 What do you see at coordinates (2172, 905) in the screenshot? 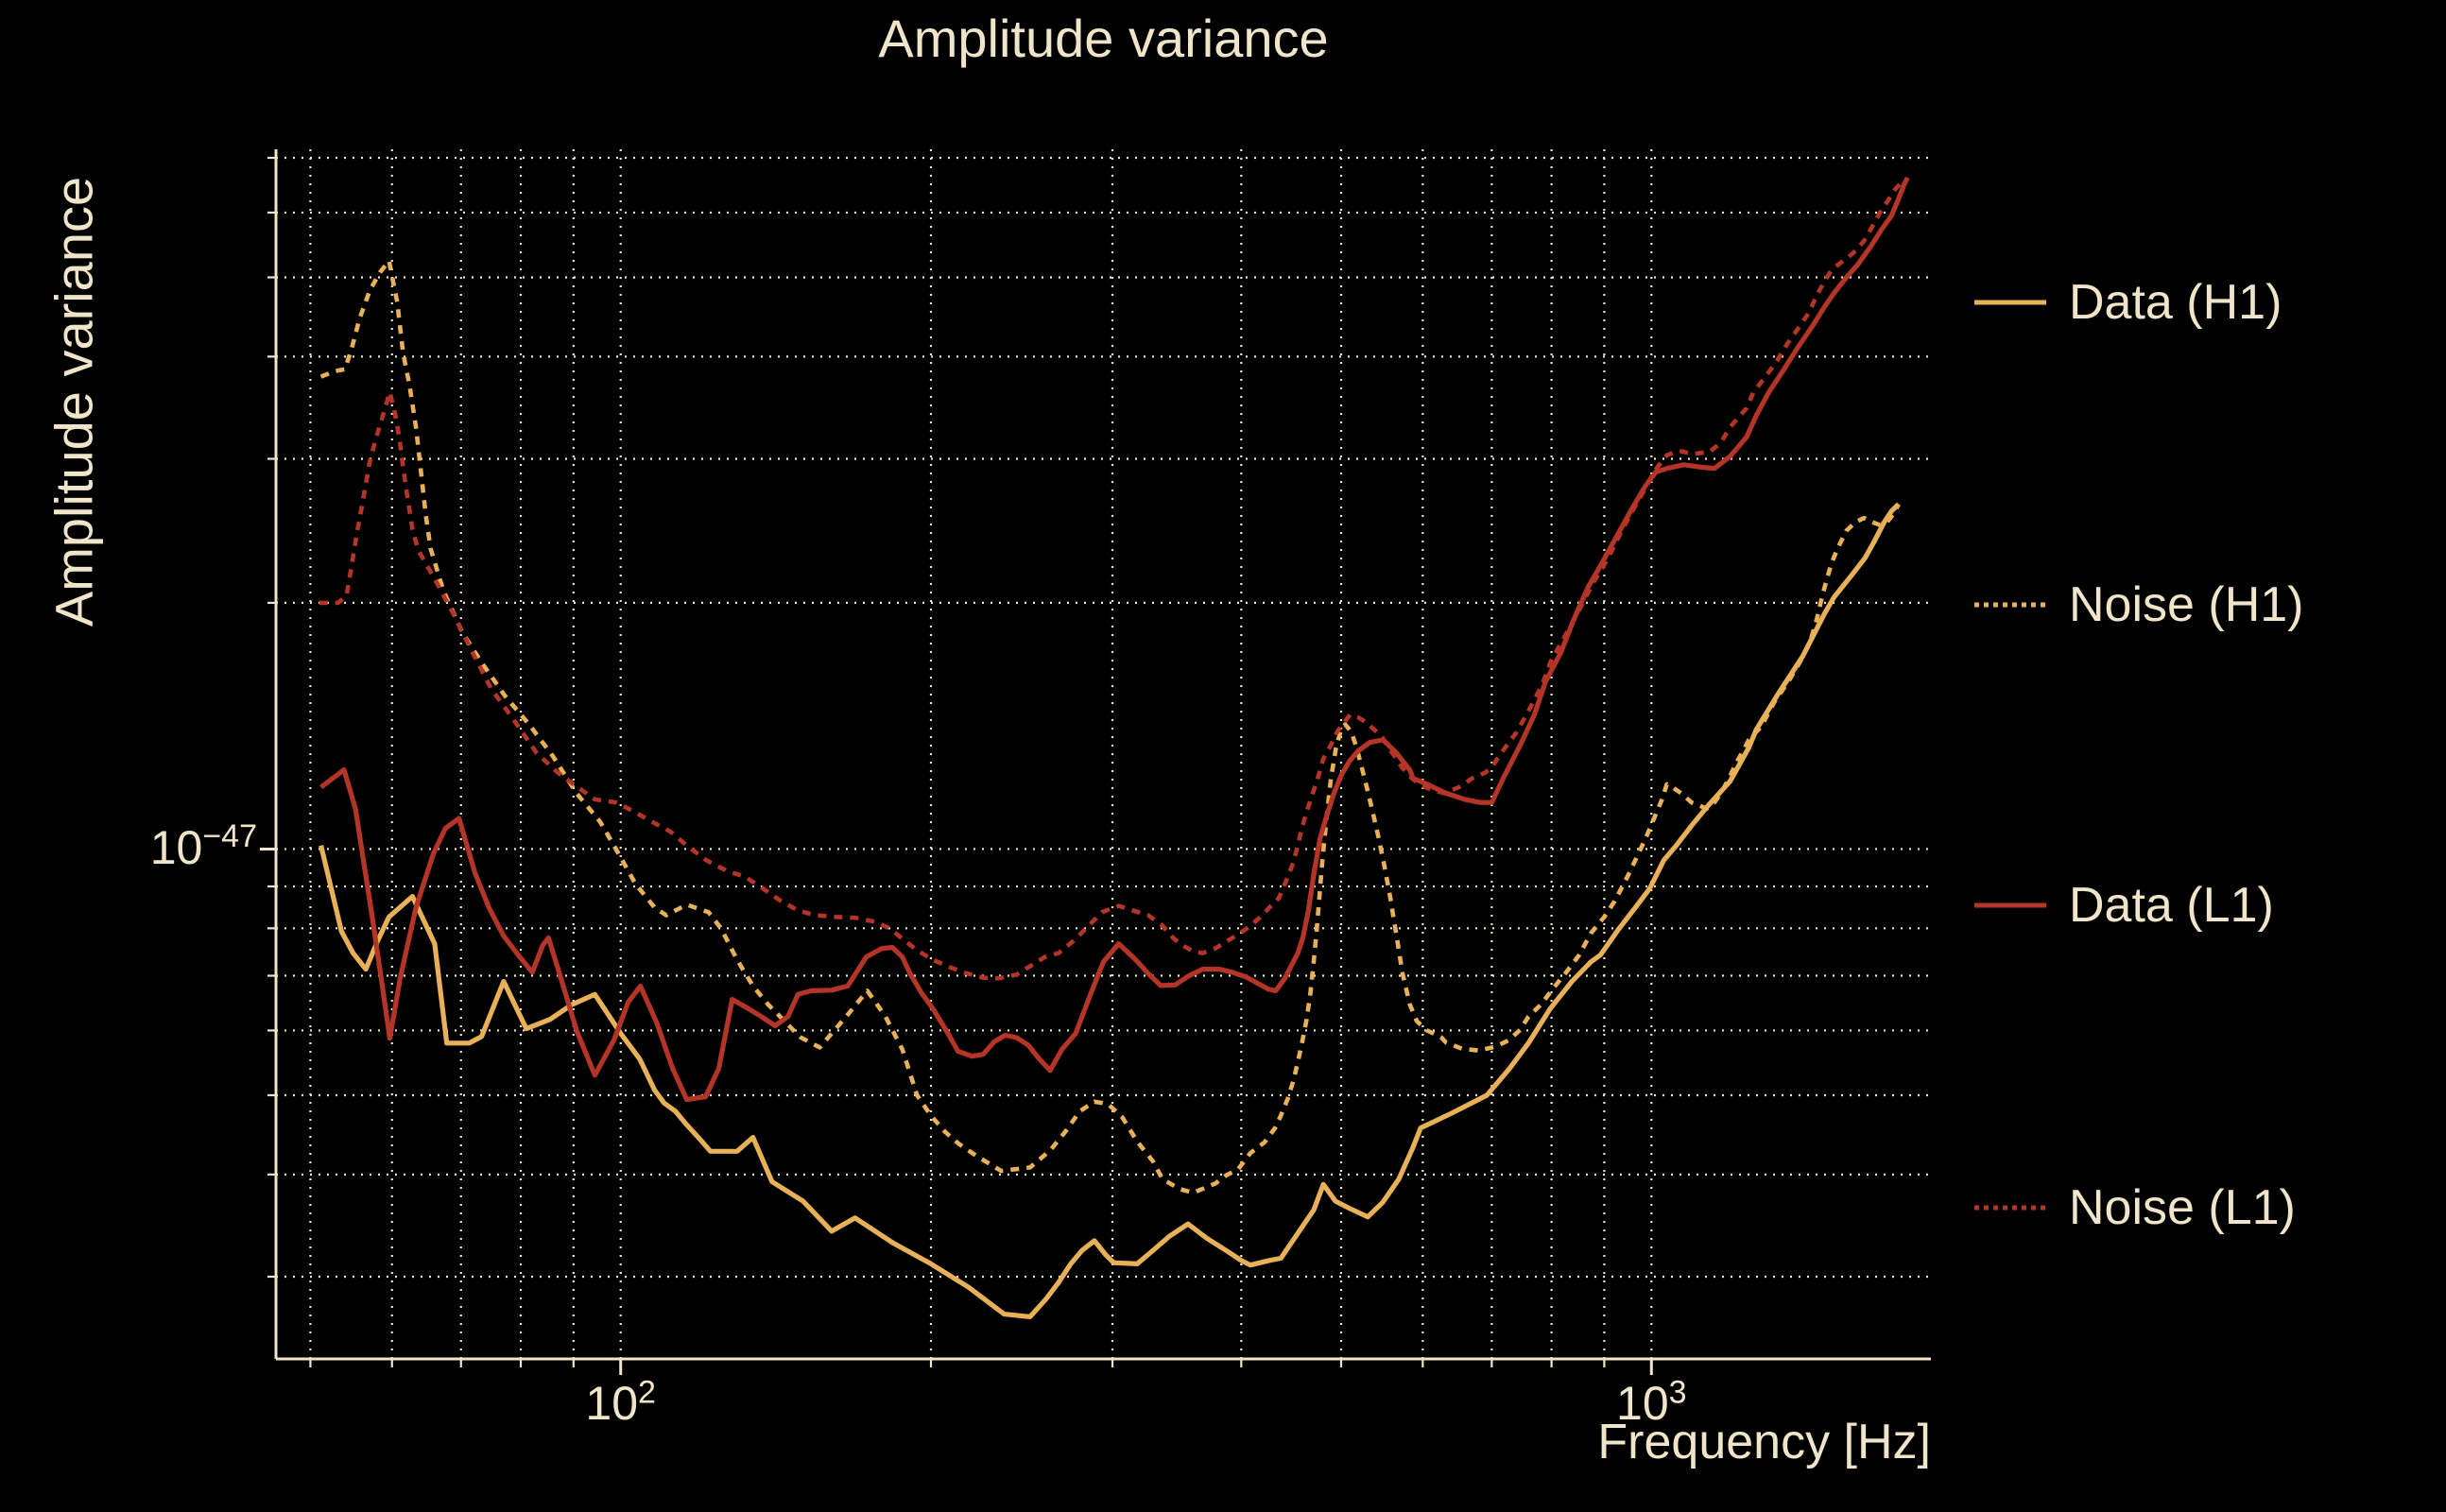
I see `legend-label: Data (L1)` at bounding box center [2172, 905].